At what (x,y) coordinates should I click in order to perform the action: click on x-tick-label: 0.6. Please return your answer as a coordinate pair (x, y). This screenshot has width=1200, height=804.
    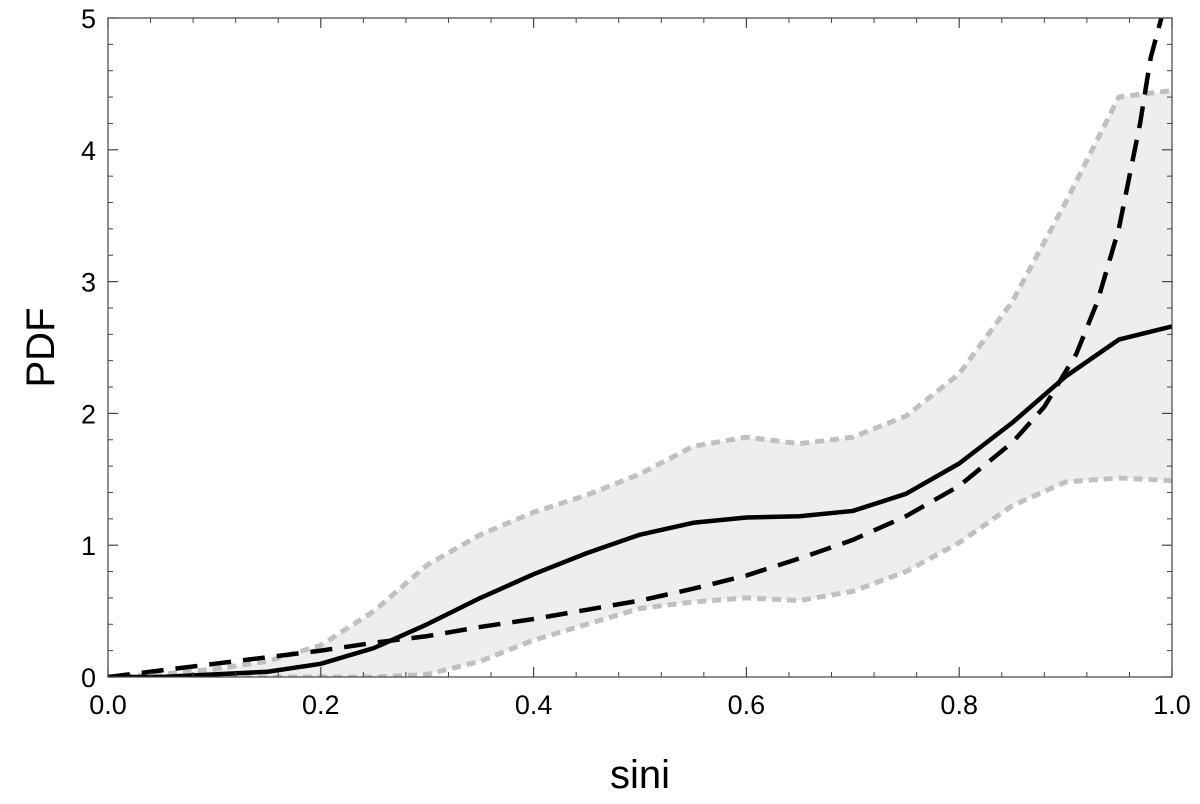
    Looking at the image, I should click on (747, 705).